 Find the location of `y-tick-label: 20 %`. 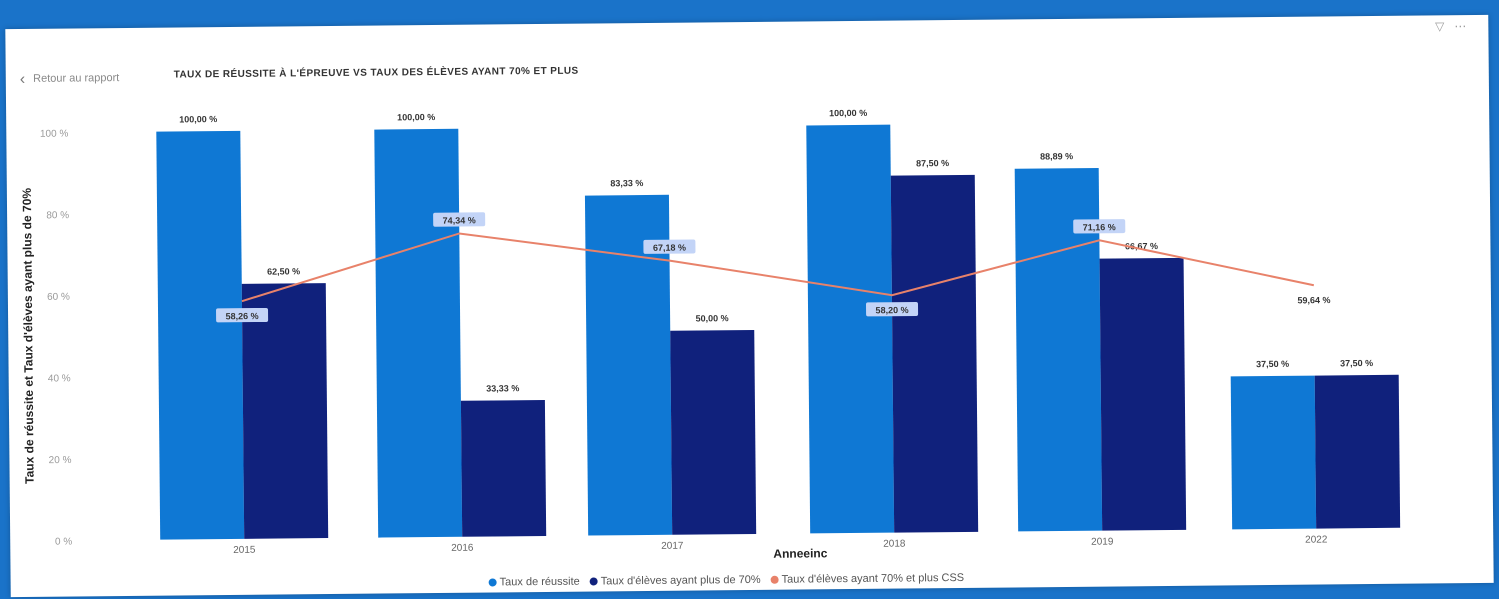

y-tick-label: 20 % is located at coordinates (60, 460).